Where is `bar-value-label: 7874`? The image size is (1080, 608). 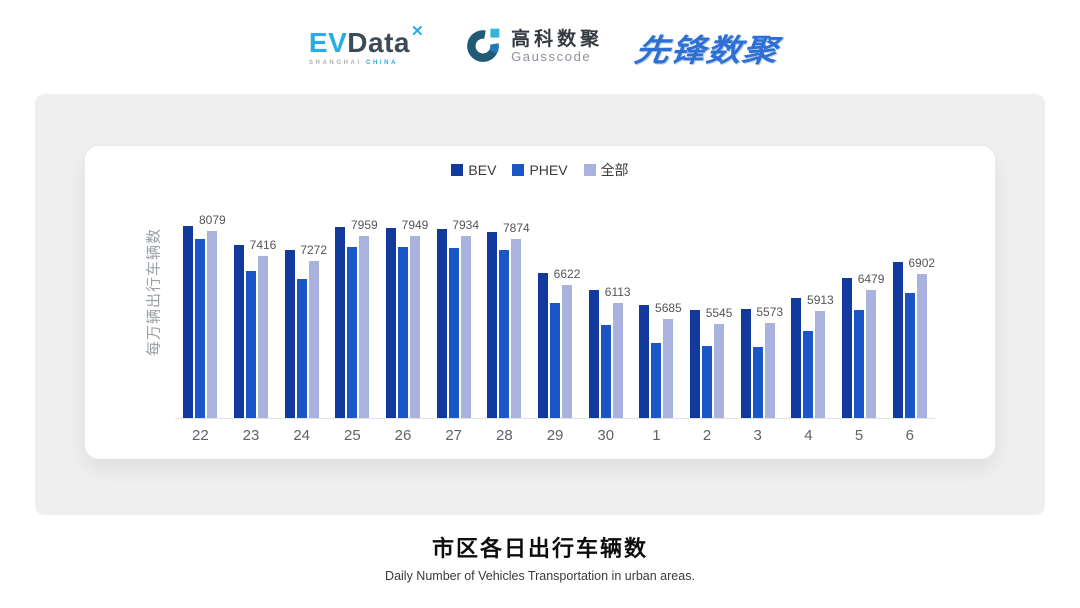 bar-value-label: 7874 is located at coordinates (516, 227).